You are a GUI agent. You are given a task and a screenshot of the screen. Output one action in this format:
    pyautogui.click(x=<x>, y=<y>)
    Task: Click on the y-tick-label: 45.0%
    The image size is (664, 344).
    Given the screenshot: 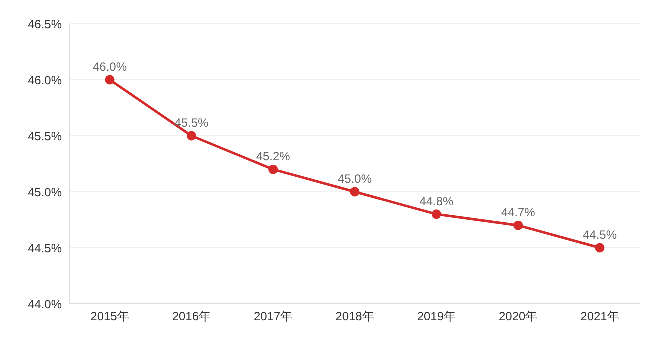 What is the action you would take?
    pyautogui.click(x=45, y=192)
    